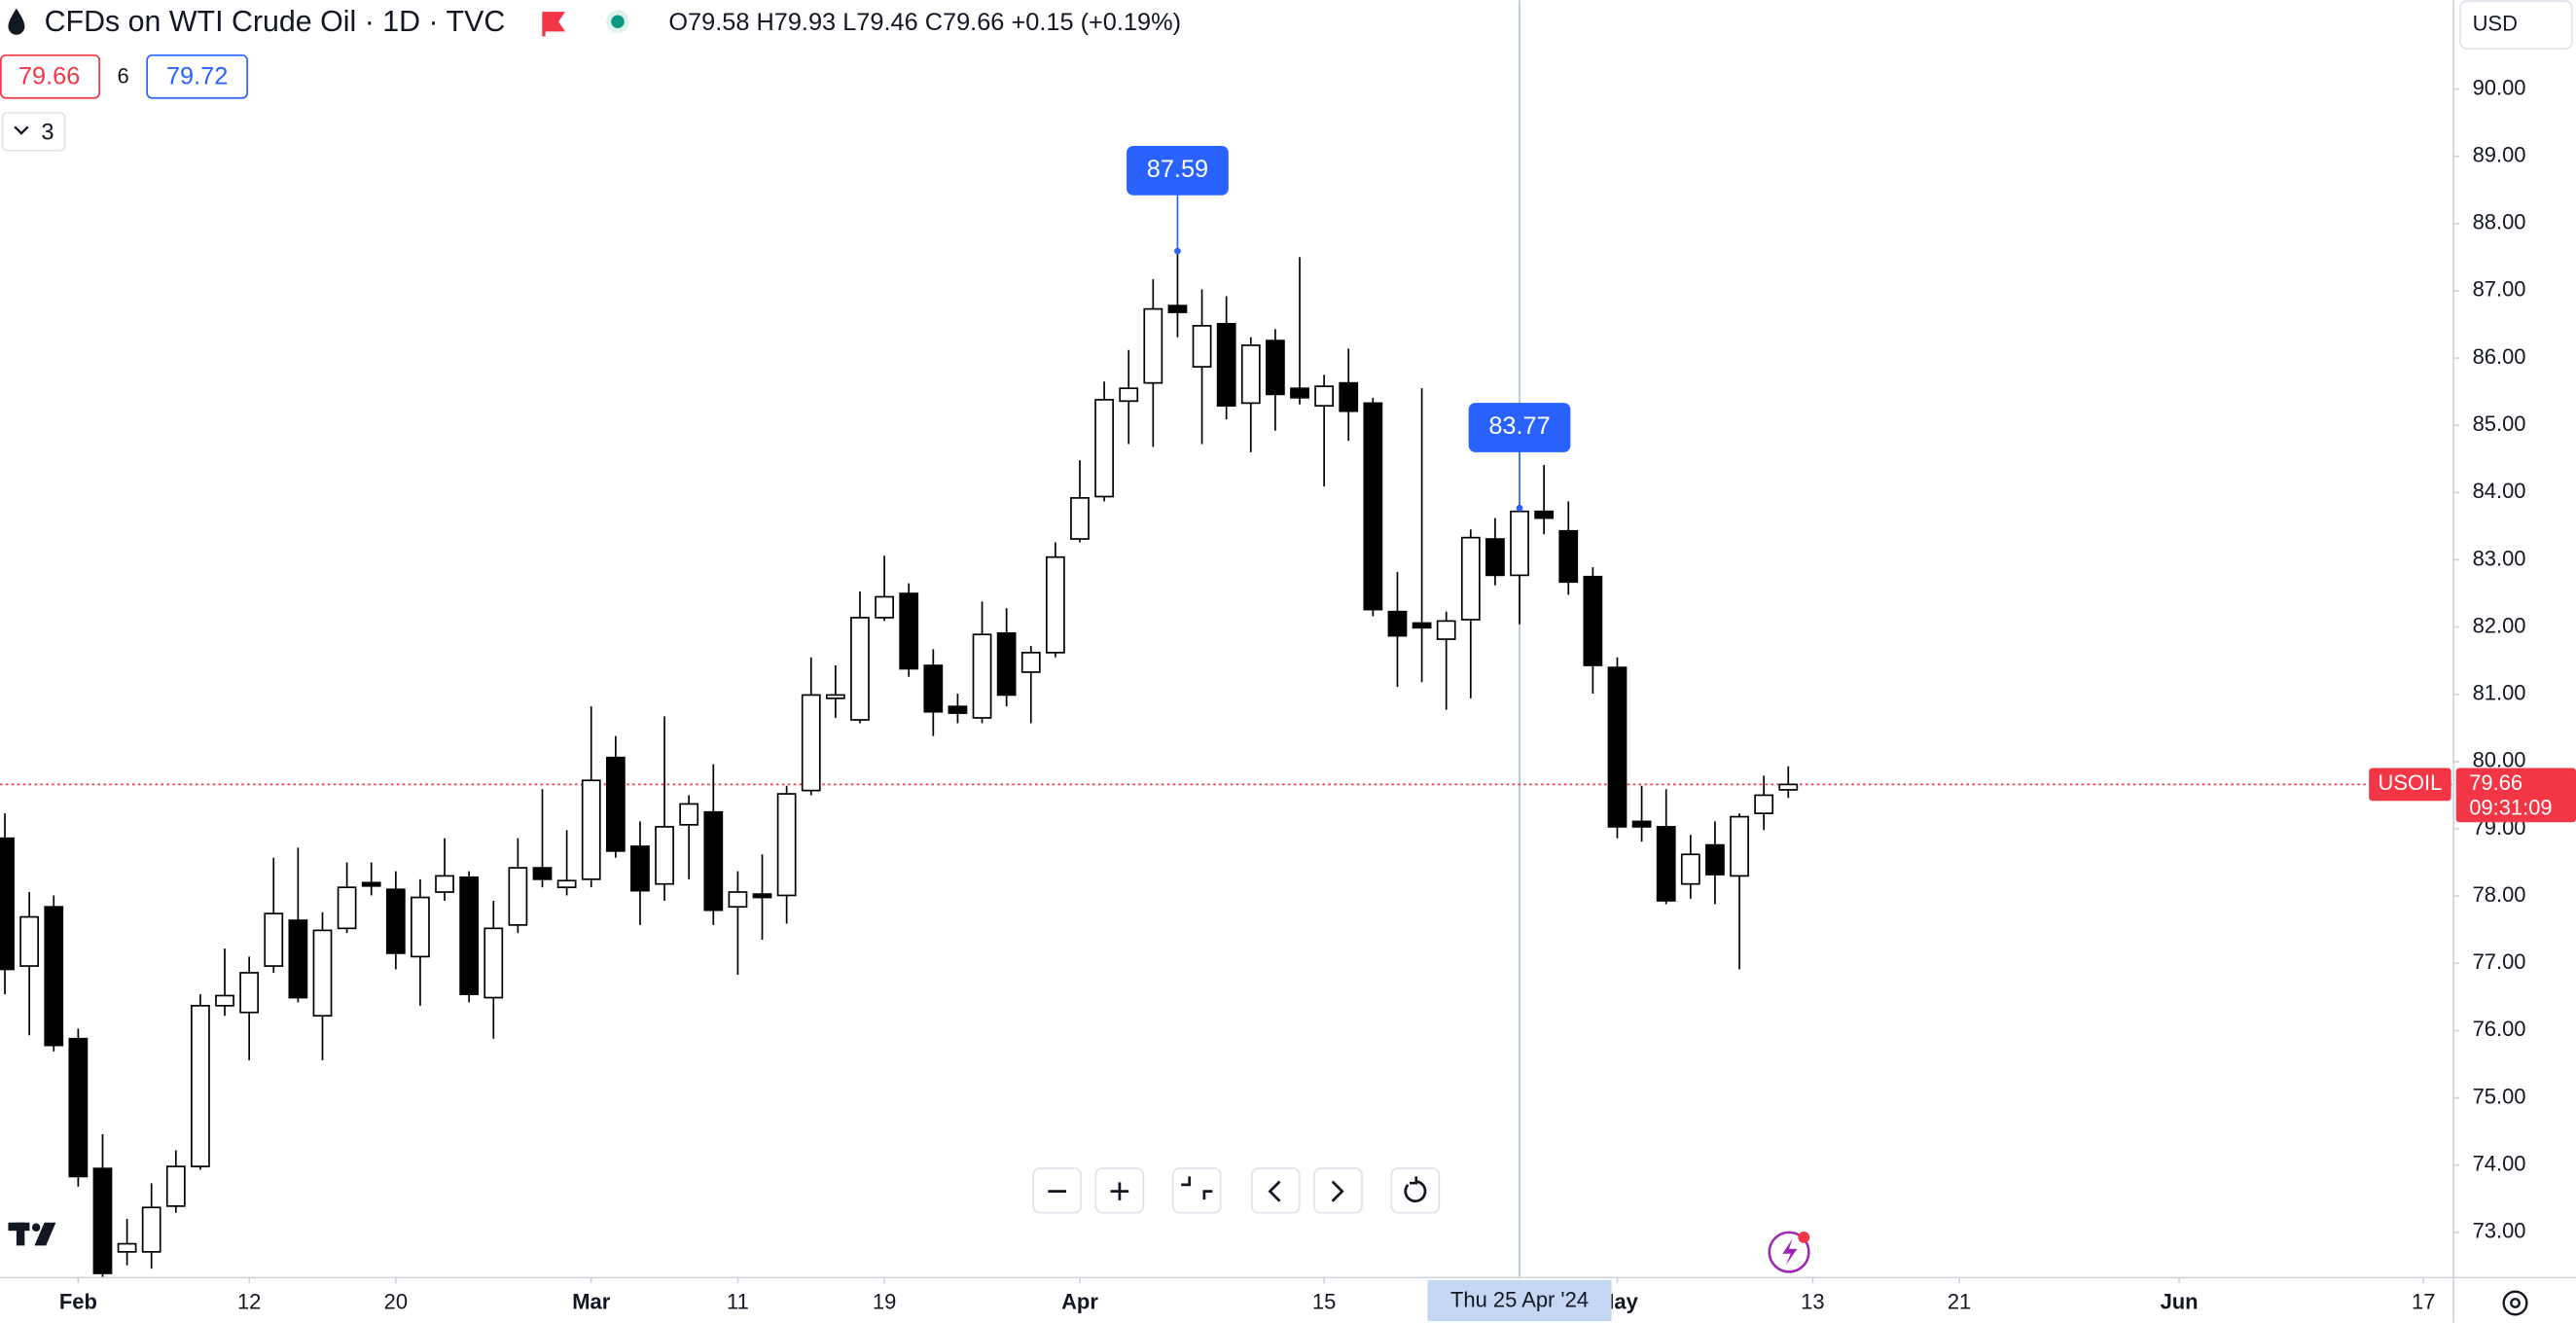  I want to click on ask-box, so click(197, 76).